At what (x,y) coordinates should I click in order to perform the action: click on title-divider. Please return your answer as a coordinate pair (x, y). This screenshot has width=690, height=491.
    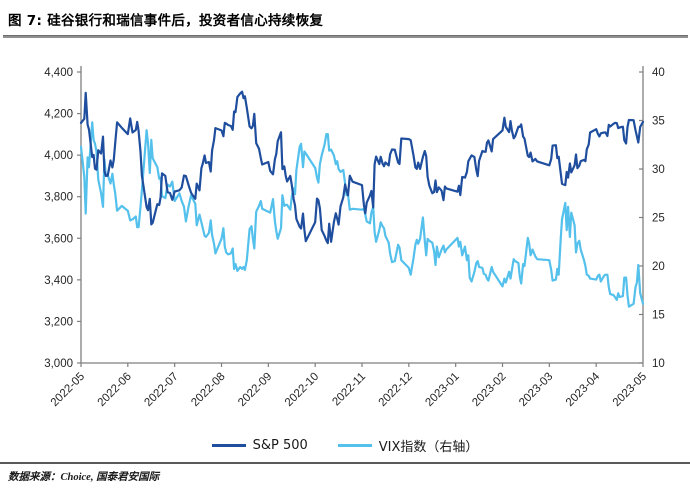
    Looking at the image, I should click on (345, 36).